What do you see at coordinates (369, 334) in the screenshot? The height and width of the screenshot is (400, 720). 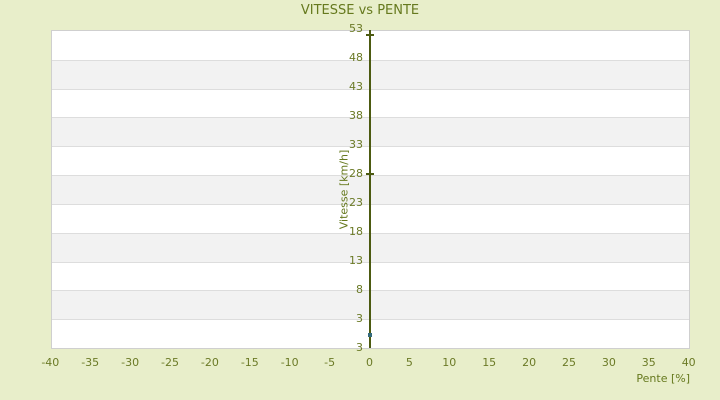 I see `data-point-marker` at bounding box center [369, 334].